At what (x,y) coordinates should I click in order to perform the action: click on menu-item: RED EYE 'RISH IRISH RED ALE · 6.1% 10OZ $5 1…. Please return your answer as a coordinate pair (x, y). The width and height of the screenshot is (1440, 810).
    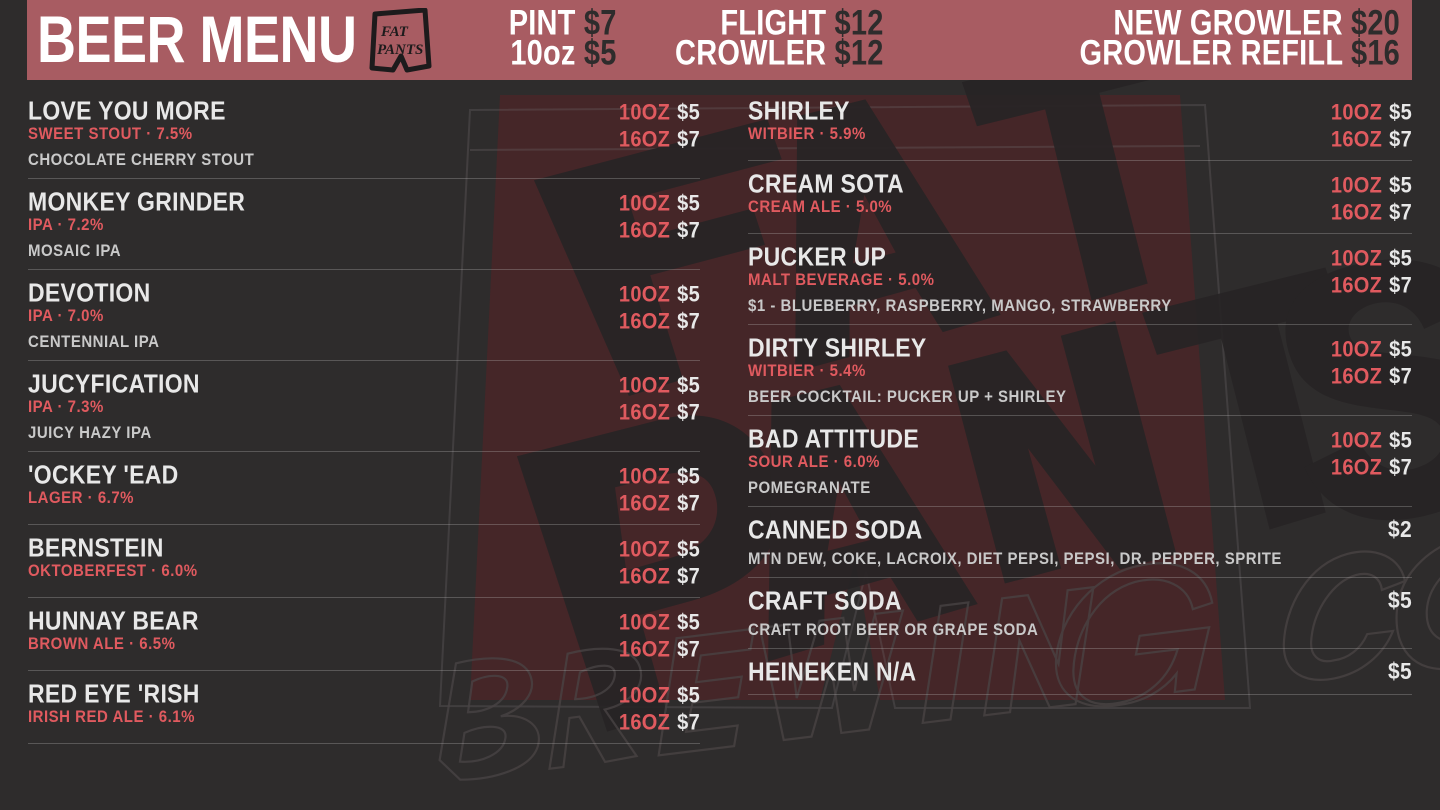
    Looking at the image, I should click on (364, 707).